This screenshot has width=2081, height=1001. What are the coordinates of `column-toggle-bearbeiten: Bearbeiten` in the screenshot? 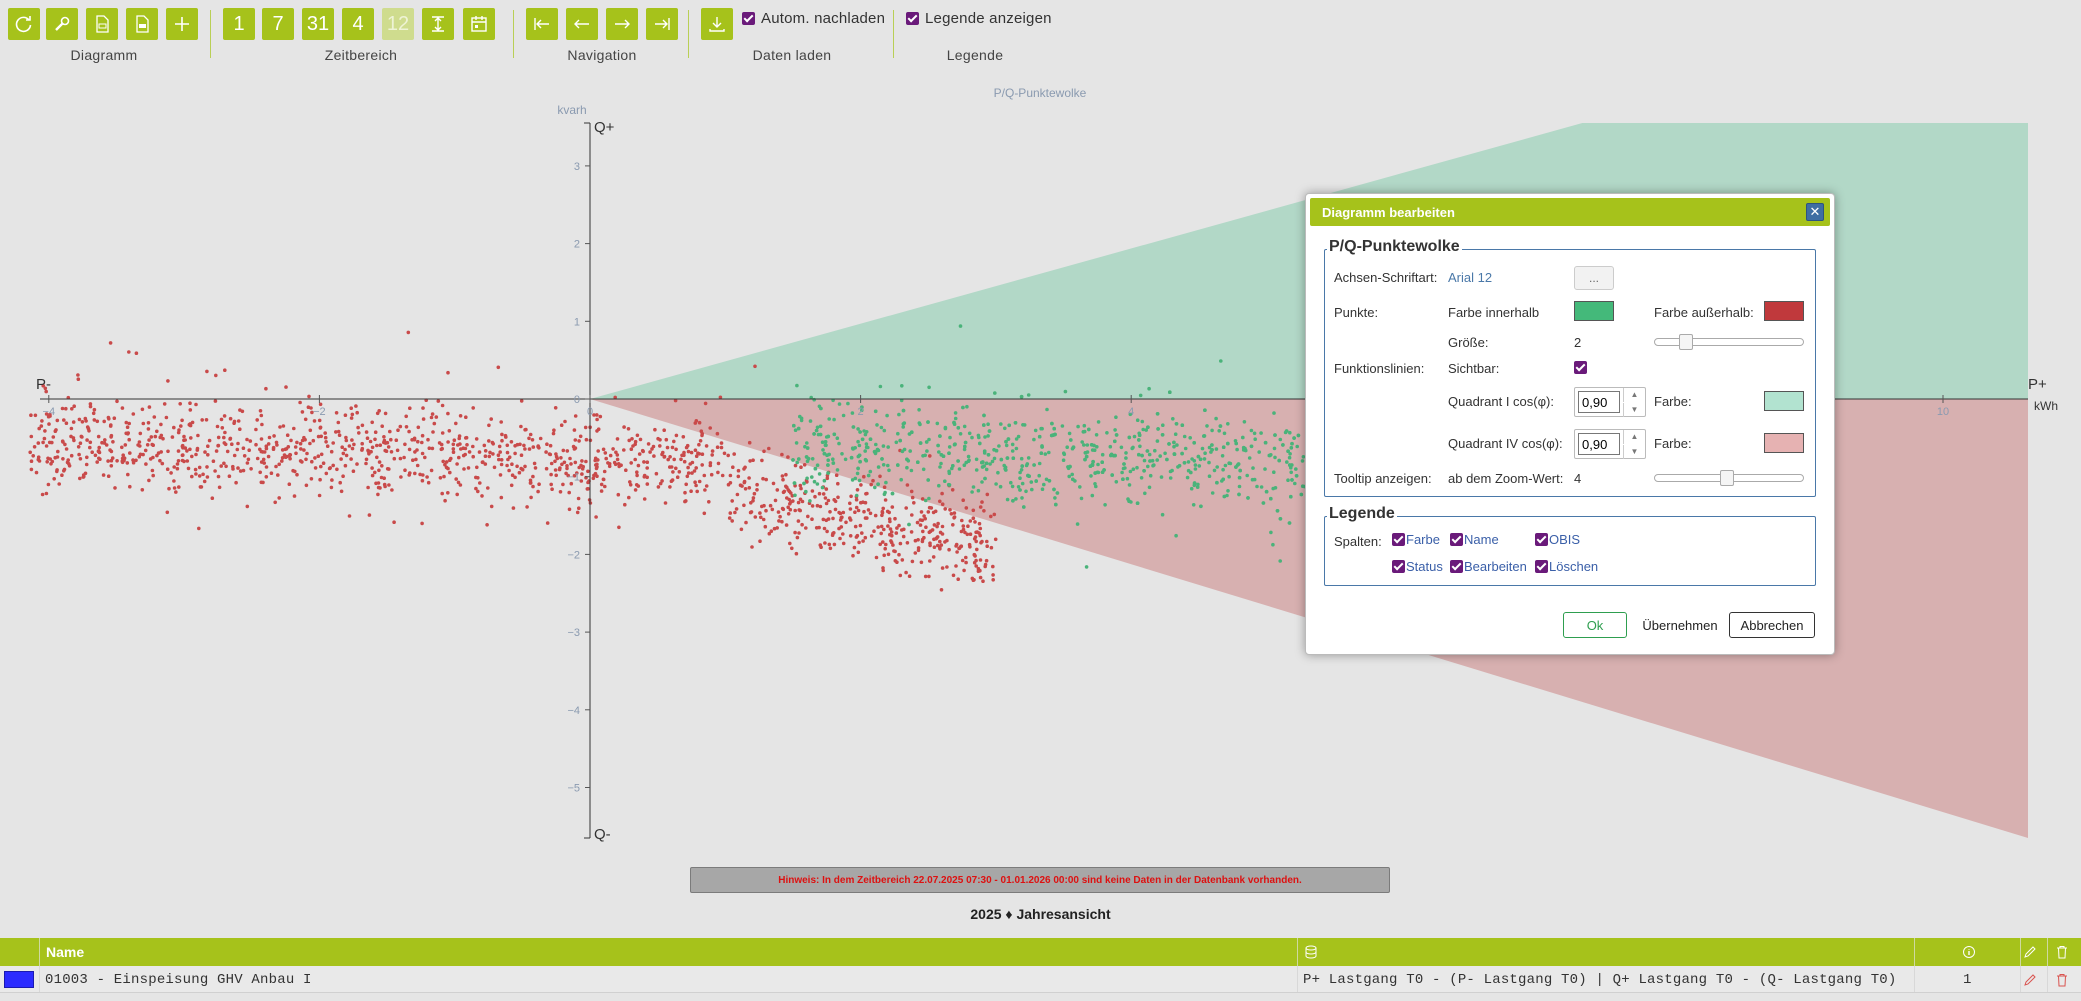 It's located at (1488, 566).